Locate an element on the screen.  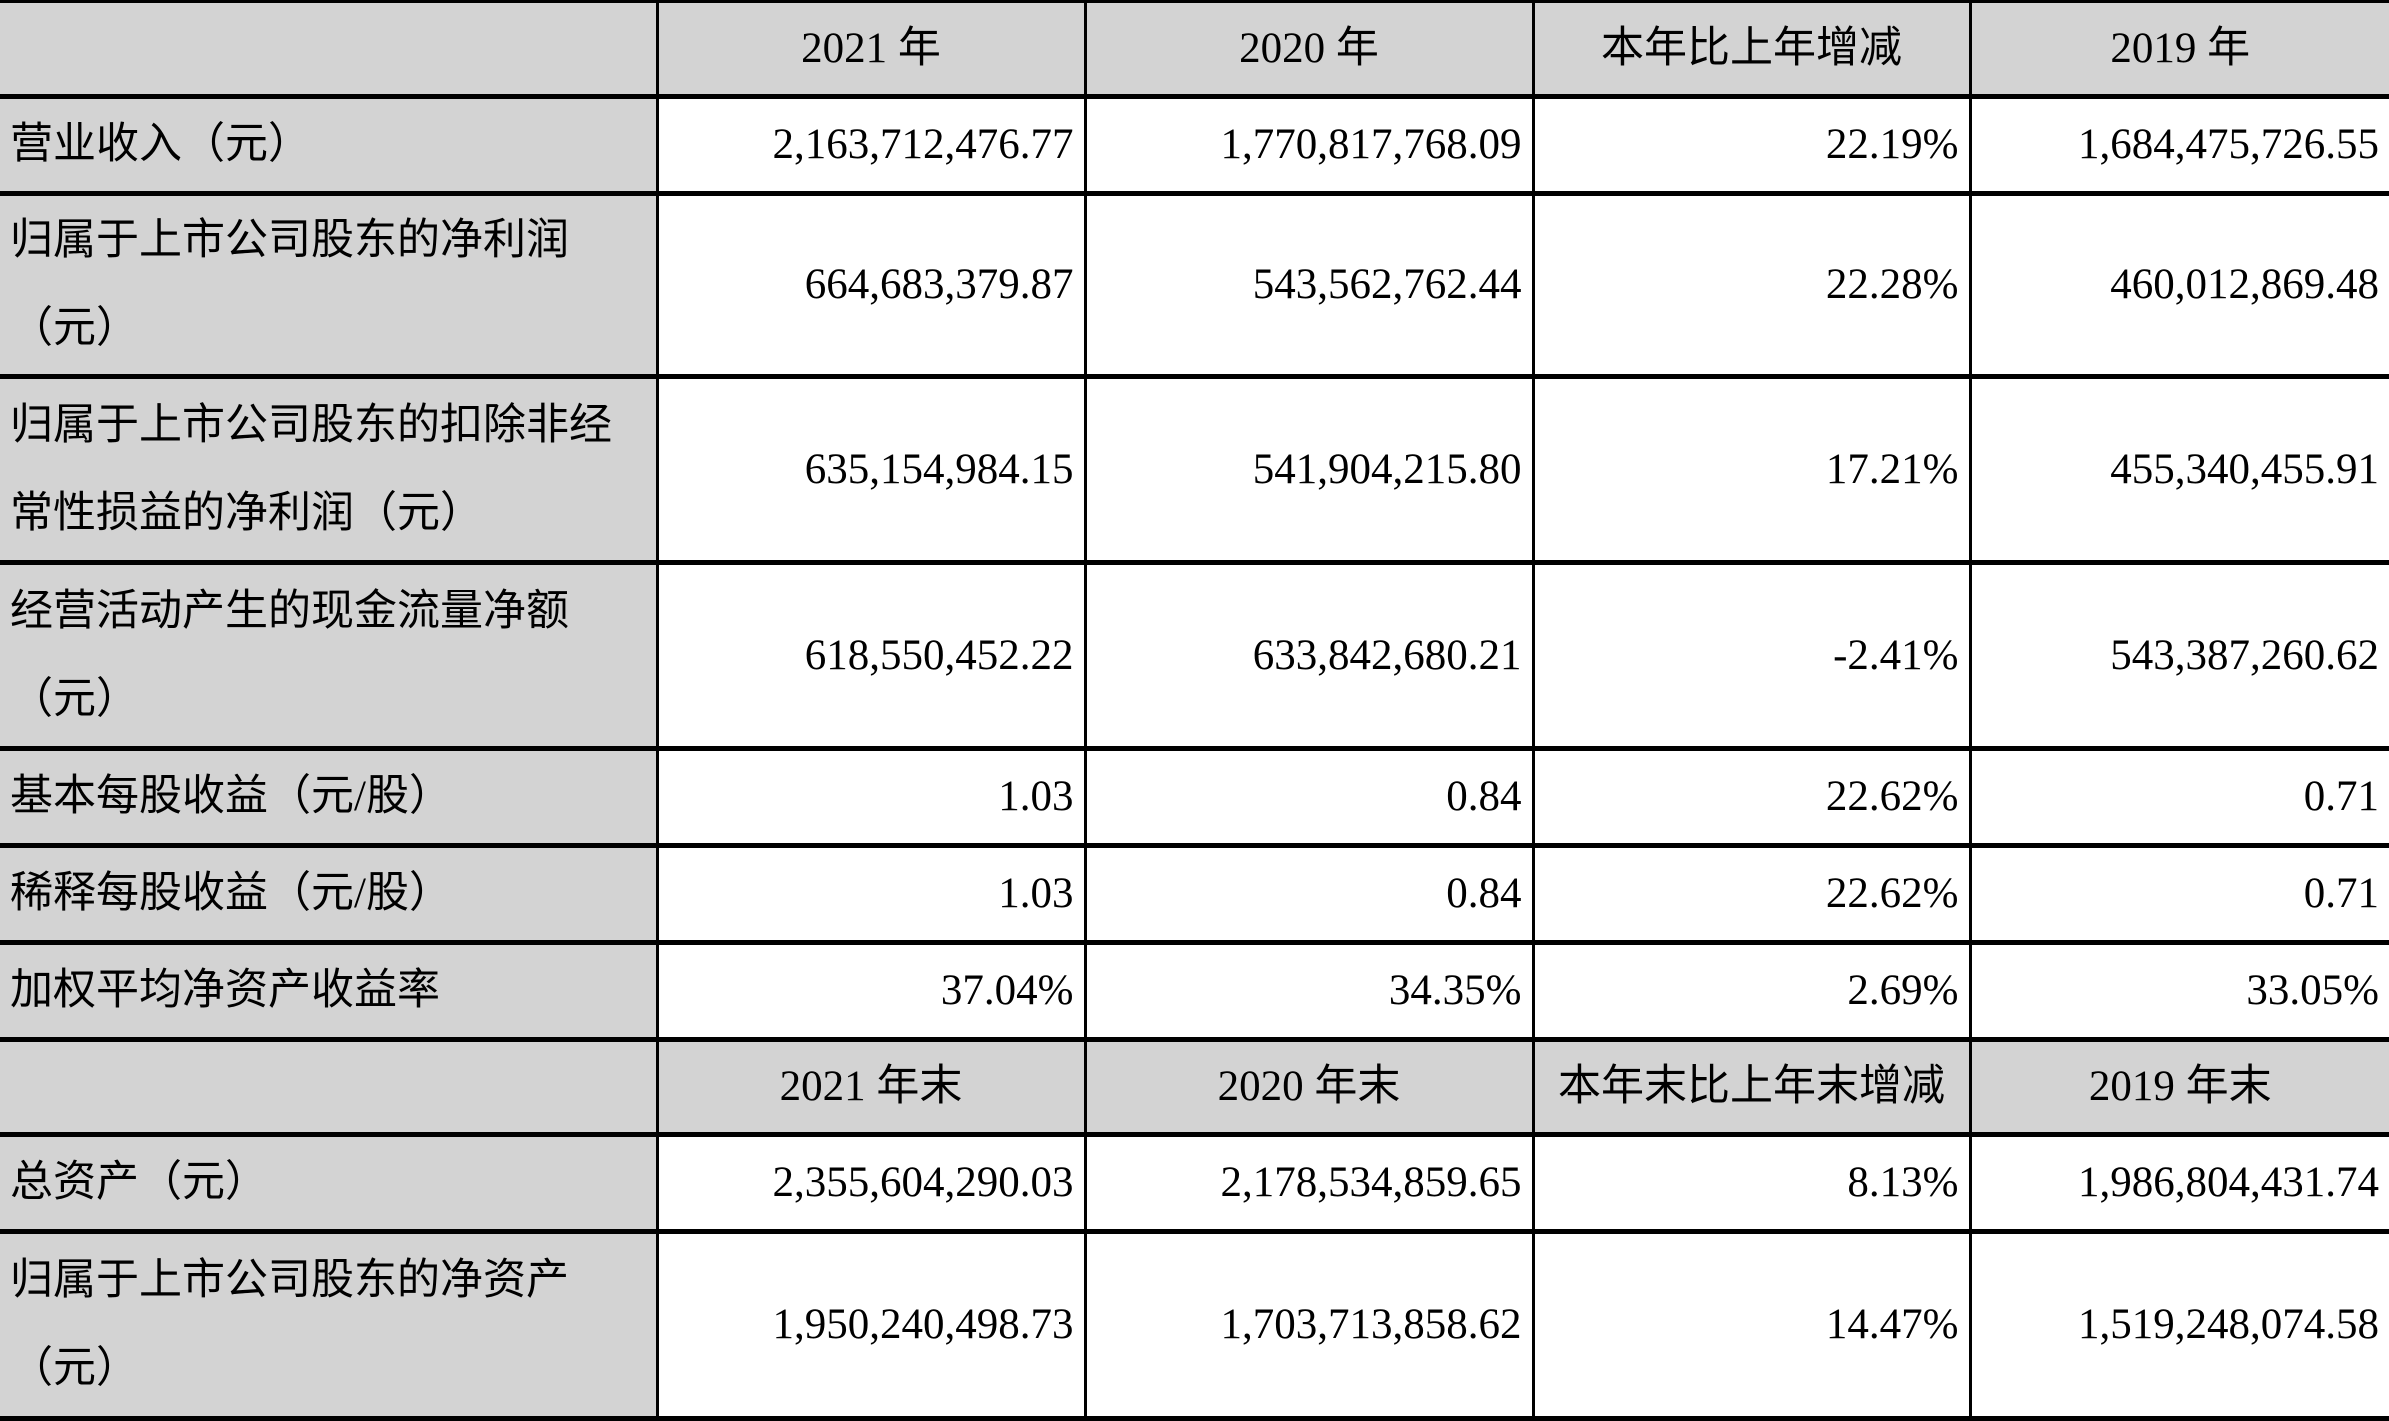
value-cell: 1,770,817,768.09 is located at coordinates (1308, 146).